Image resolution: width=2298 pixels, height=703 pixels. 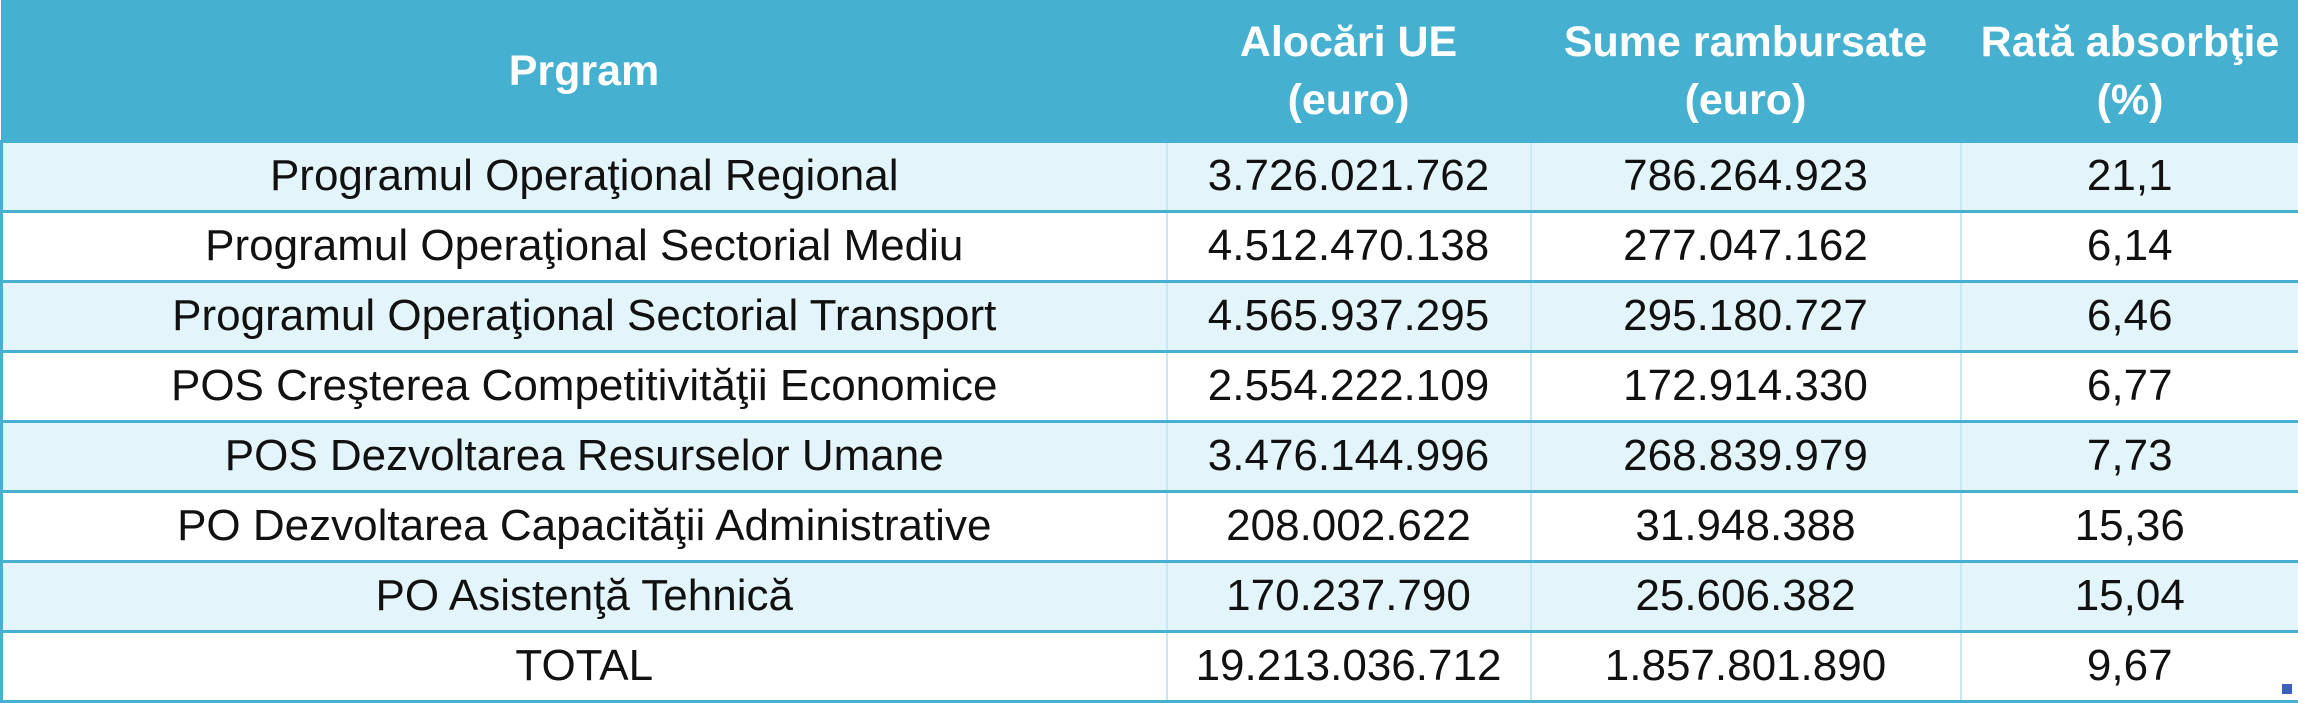 What do you see at coordinates (1349, 526) in the screenshot?
I see `cell-alocari: 208.002.622` at bounding box center [1349, 526].